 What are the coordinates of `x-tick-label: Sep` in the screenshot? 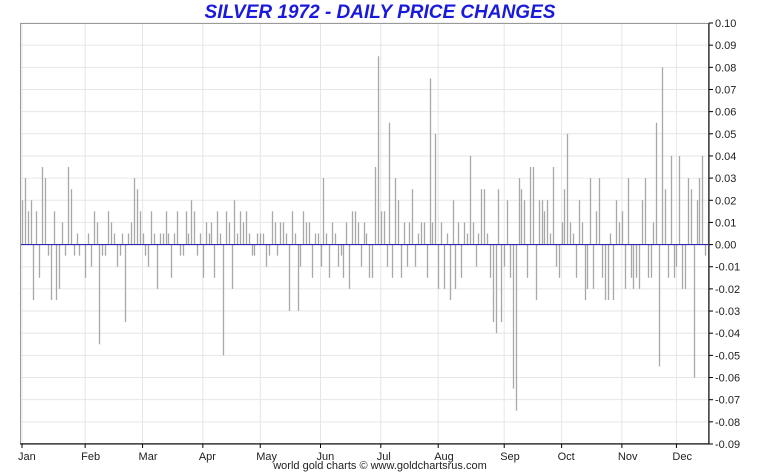 It's located at (510, 457).